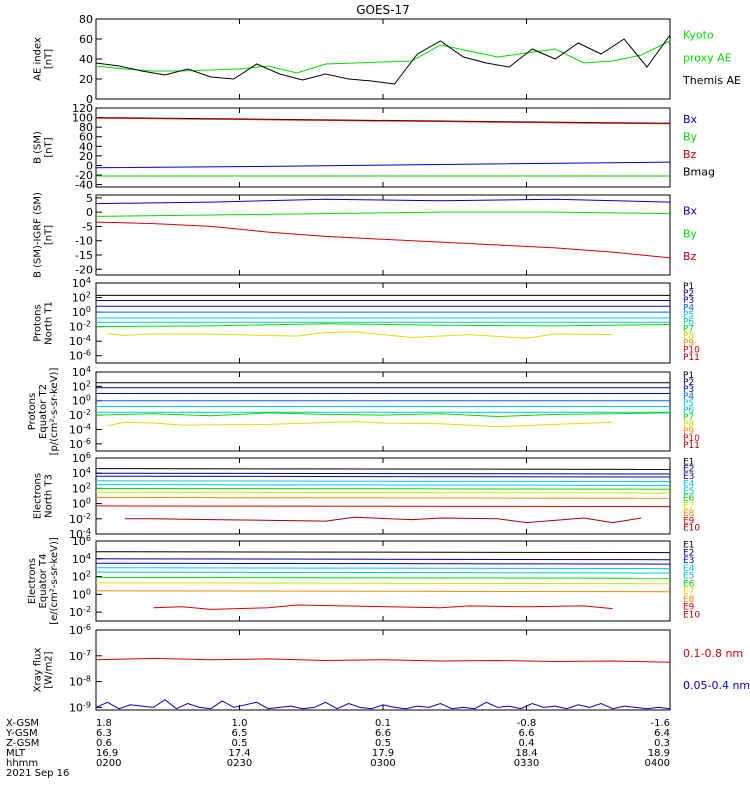 This screenshot has height=800, width=750. I want to click on bigrf-y-axis-label: [nT], so click(49, 235).